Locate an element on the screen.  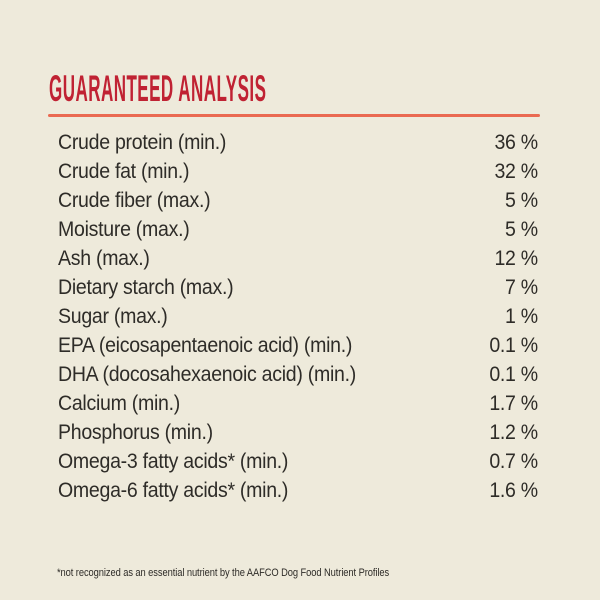
nutrient-label: Omega-3 fatty acids* (min.) is located at coordinates (173, 461).